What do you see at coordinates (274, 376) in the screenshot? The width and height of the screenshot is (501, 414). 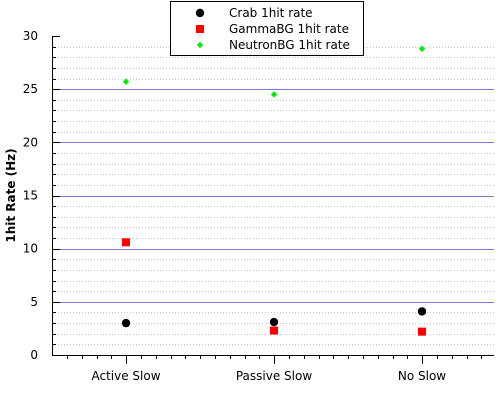 I see `x-tick-label: Passive Slow` at bounding box center [274, 376].